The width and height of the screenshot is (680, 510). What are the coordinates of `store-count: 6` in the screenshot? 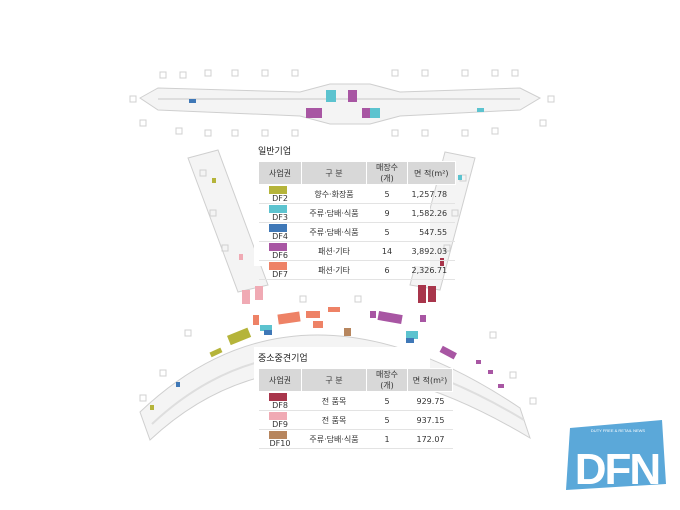 It's located at (387, 270).